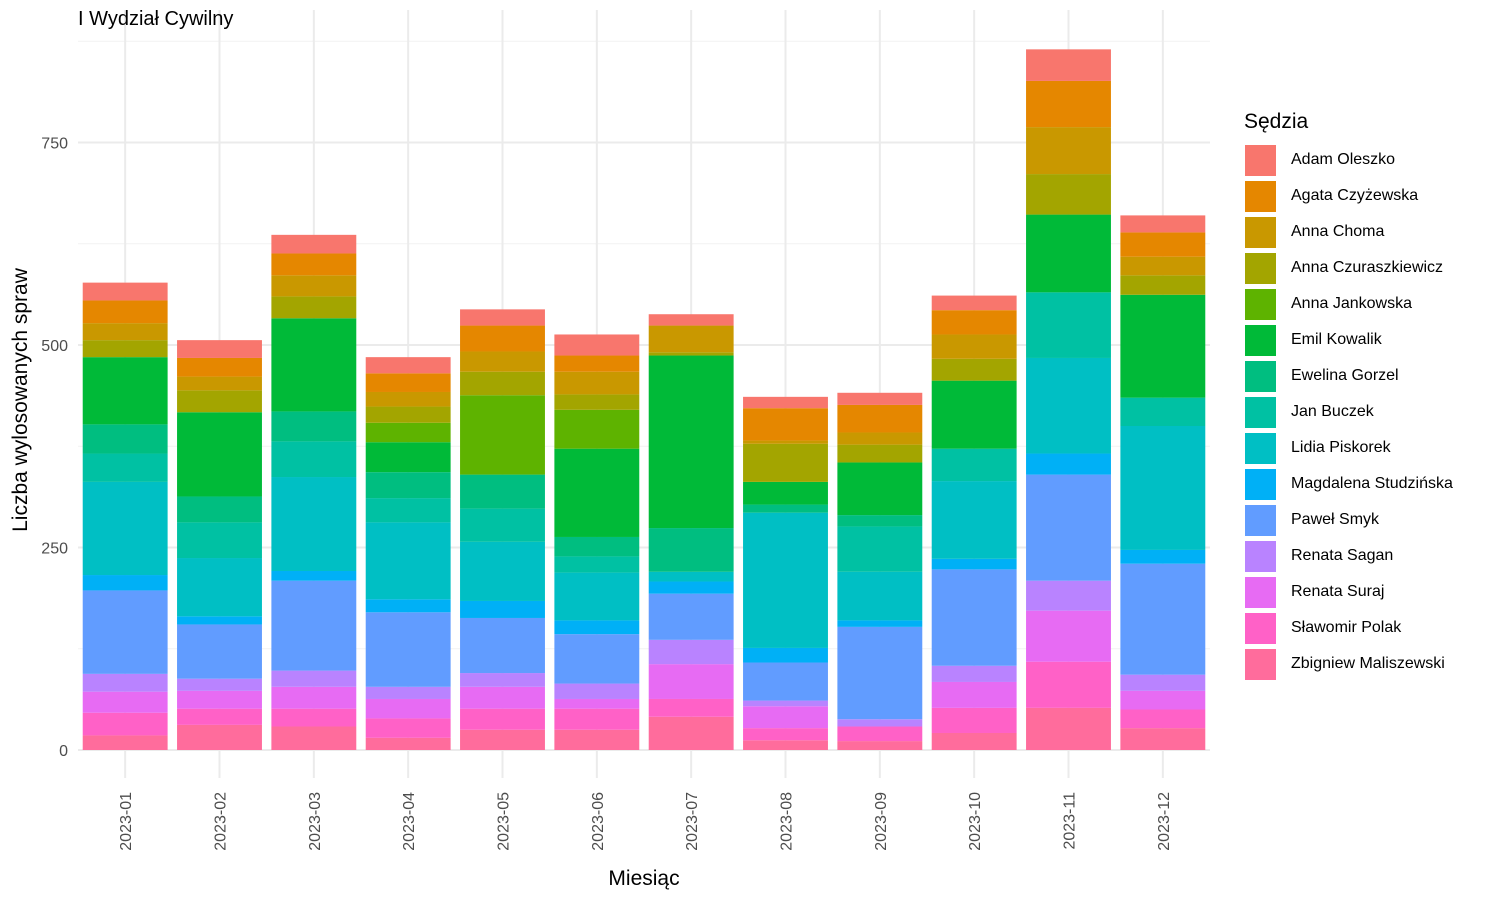  Describe the element at coordinates (54, 549) in the screenshot. I see `y-tick-label: 250` at that location.